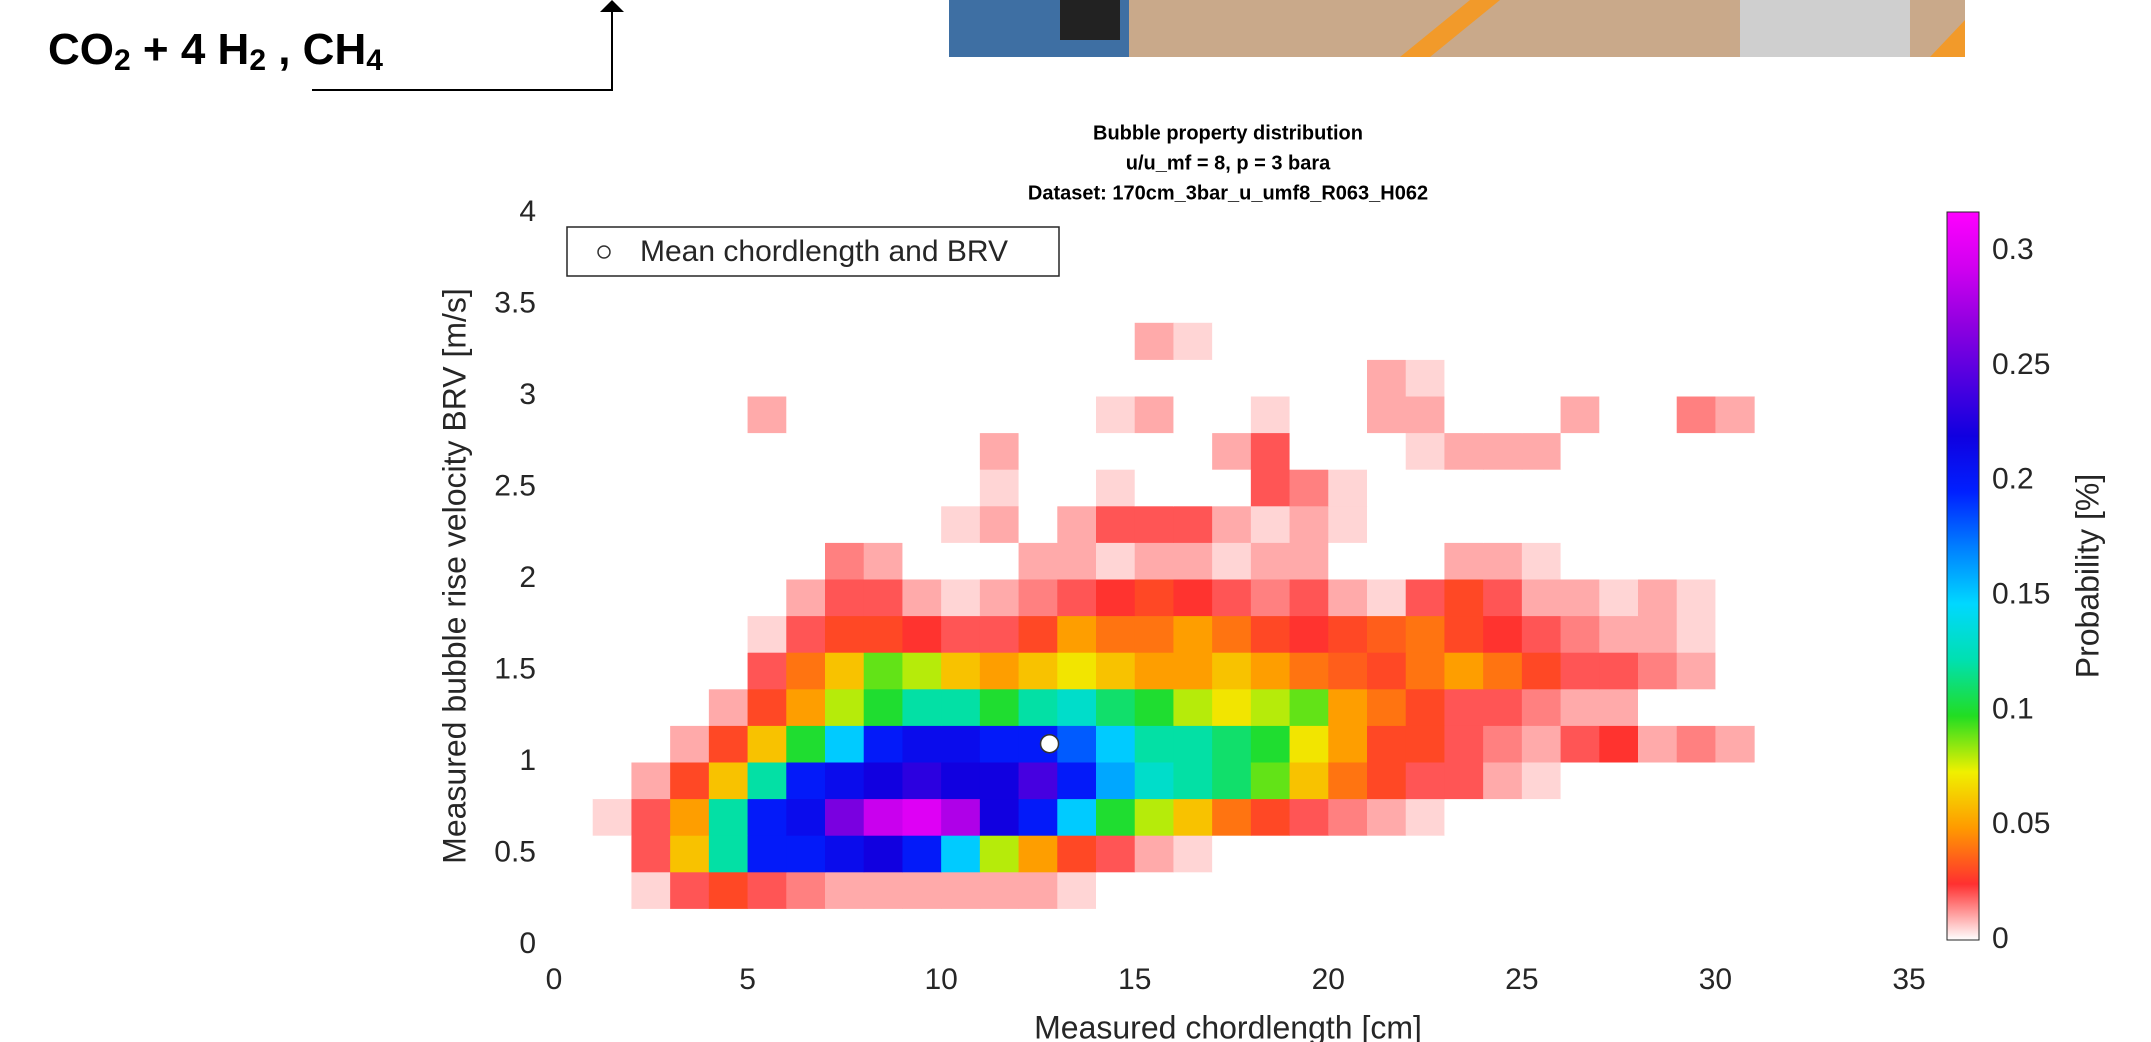 This screenshot has height=1042, width=2151. Describe the element at coordinates (1963, 576) in the screenshot. I see `colorbar` at that location.